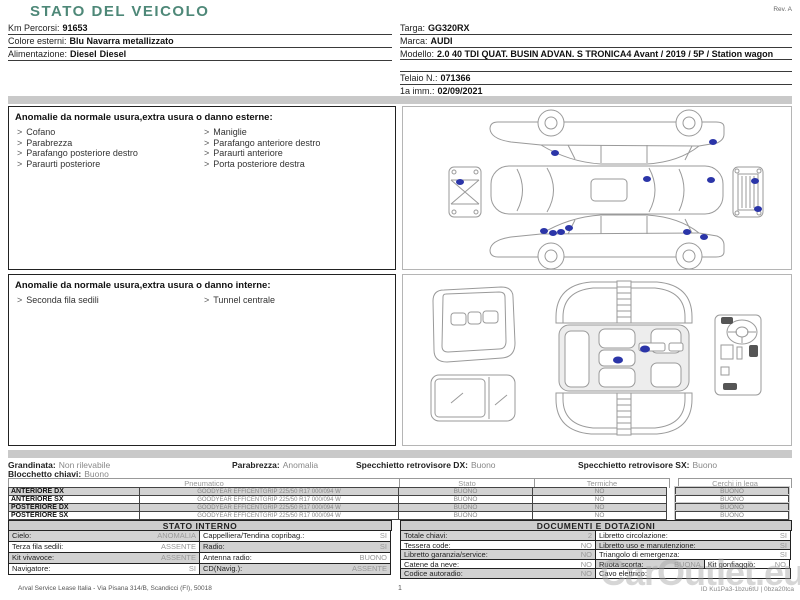 The image size is (800, 600). What do you see at coordinates (589, 535) in the screenshot?
I see `row-value: 2` at bounding box center [589, 535].